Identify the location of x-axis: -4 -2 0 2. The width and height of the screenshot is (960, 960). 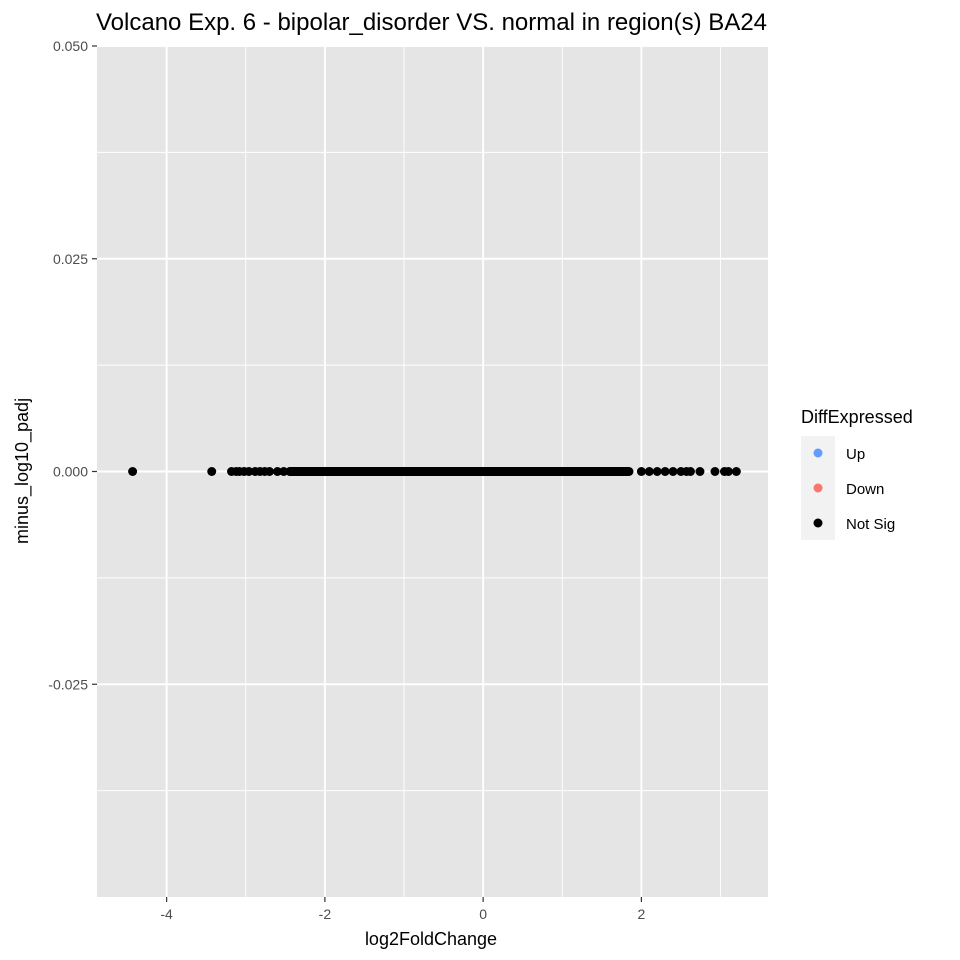
(402, 909).